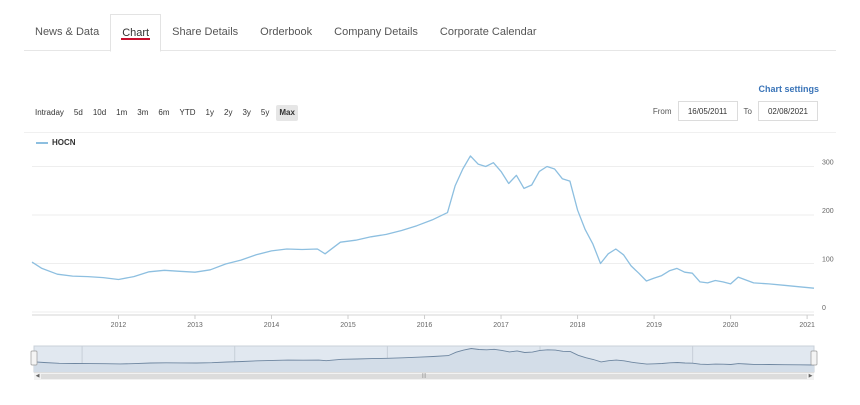  I want to click on range-button-5y: 5y, so click(265, 113).